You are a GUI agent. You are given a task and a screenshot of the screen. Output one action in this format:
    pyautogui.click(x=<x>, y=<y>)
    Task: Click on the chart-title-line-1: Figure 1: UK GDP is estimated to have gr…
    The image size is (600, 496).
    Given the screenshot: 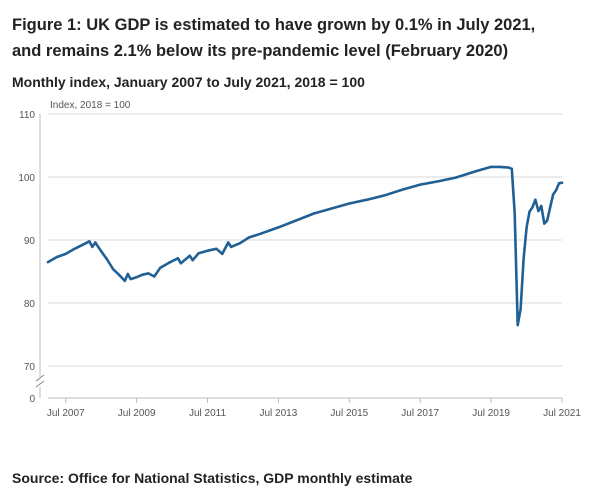 What is the action you would take?
    pyautogui.click(x=274, y=25)
    